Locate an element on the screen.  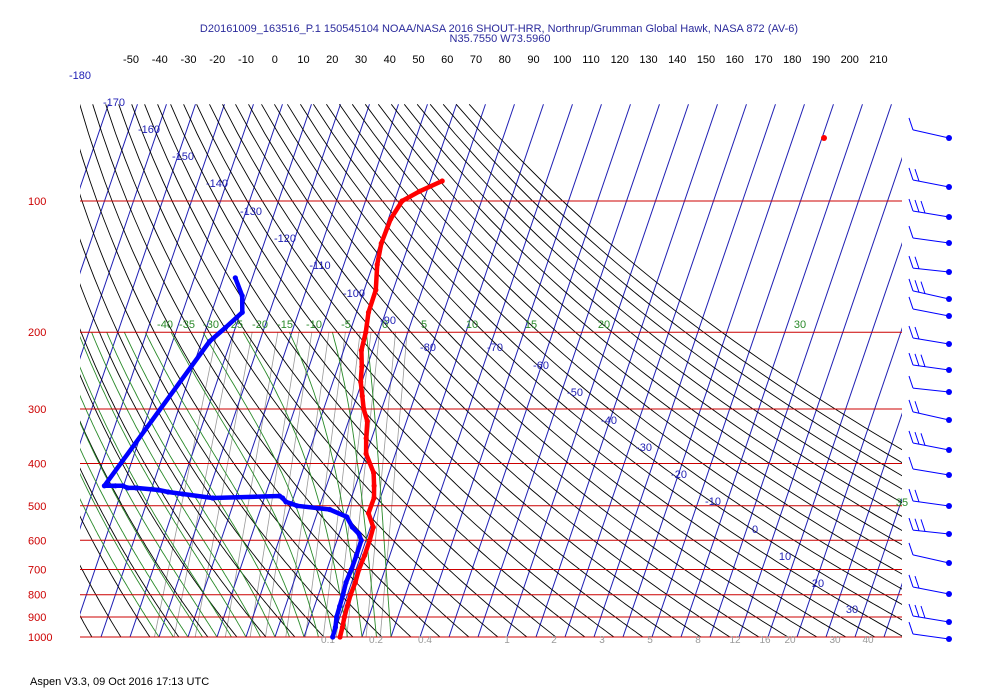
isotherm-value-label: -10 is located at coordinates (713, 502).